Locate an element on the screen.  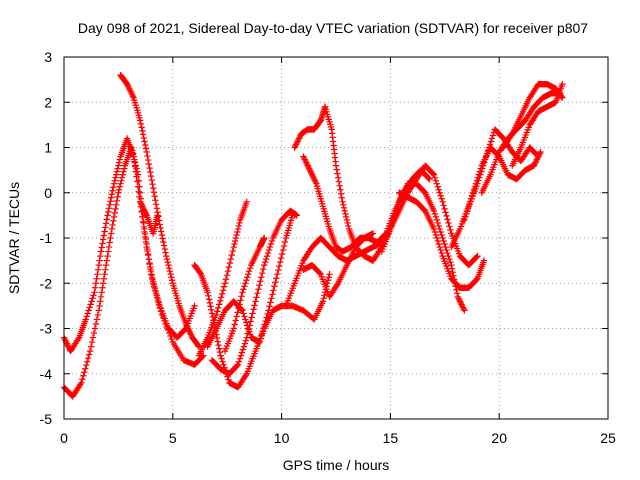
x-tick-label: 10 is located at coordinates (282, 438).